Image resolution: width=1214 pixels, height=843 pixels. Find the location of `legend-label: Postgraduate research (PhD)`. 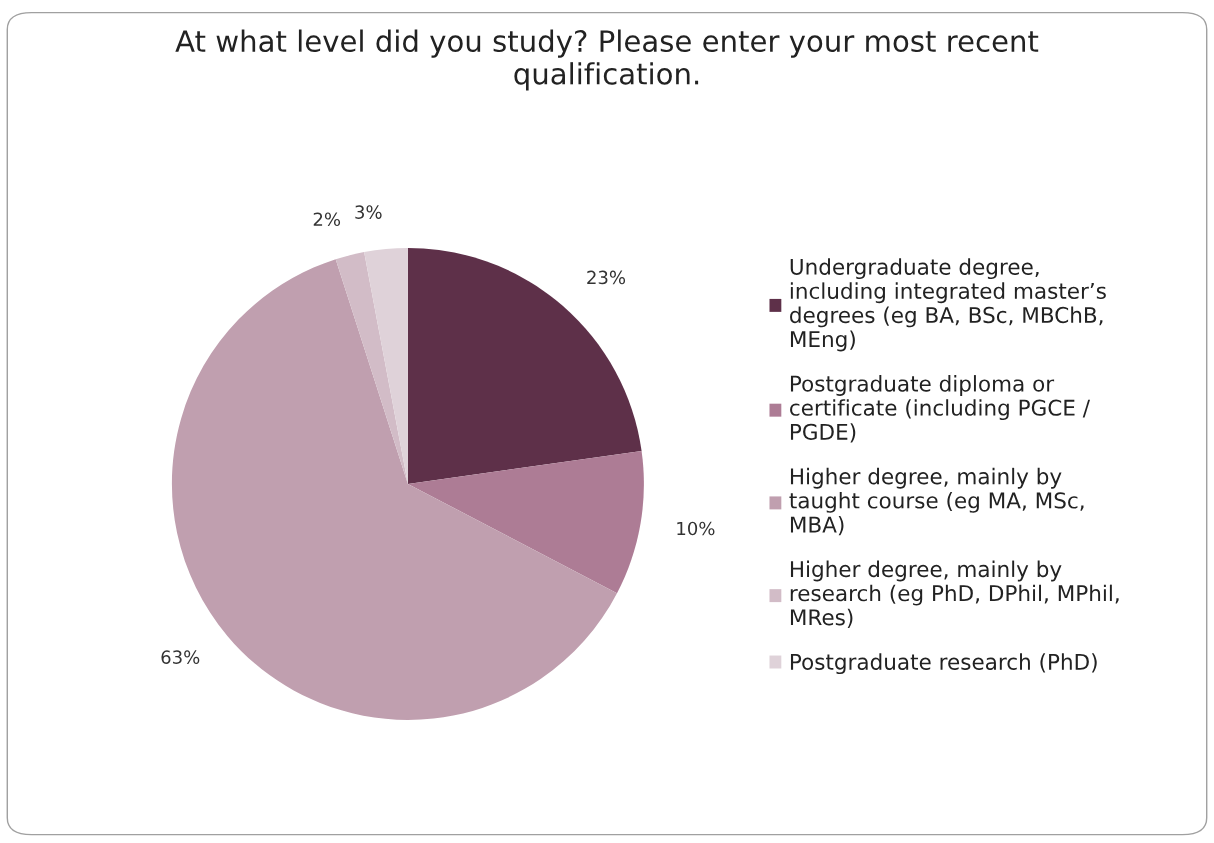

legend-label: Postgraduate research (PhD) is located at coordinates (943, 664).